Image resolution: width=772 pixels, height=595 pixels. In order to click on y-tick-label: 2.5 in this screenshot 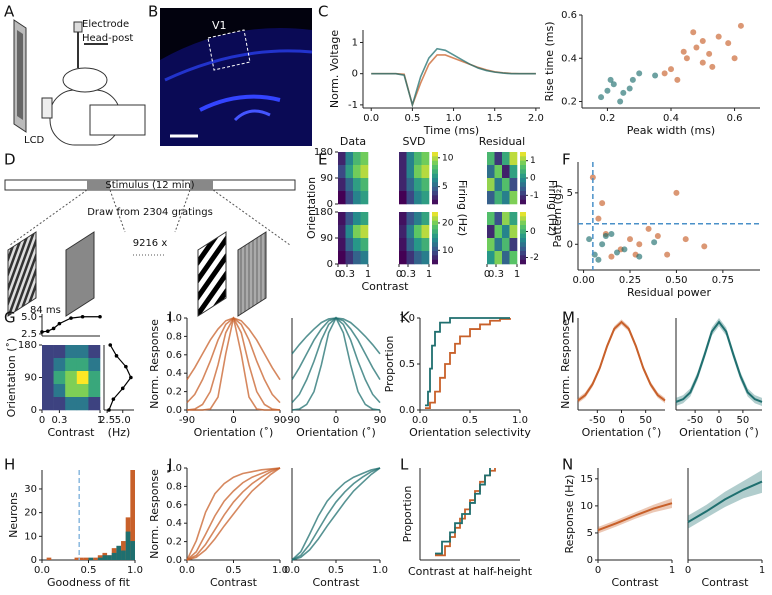, I will do `click(29, 334)`.